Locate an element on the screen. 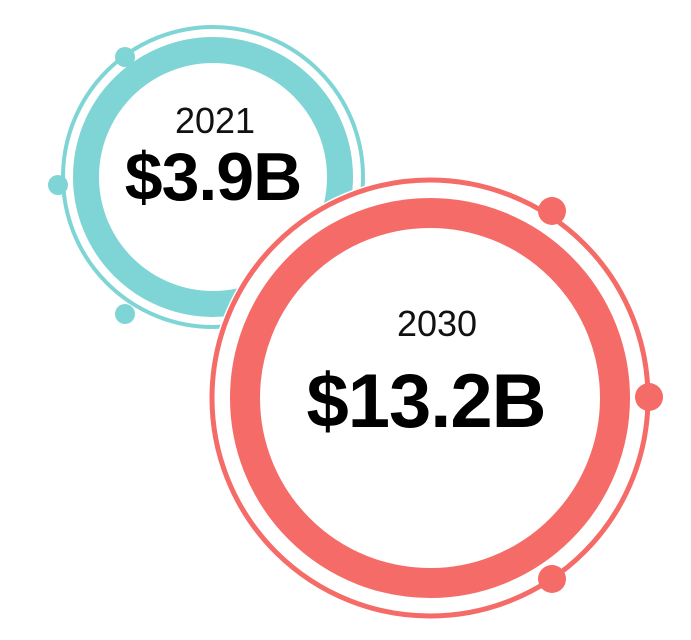  ring-2021-dot-bottom is located at coordinates (125, 314).